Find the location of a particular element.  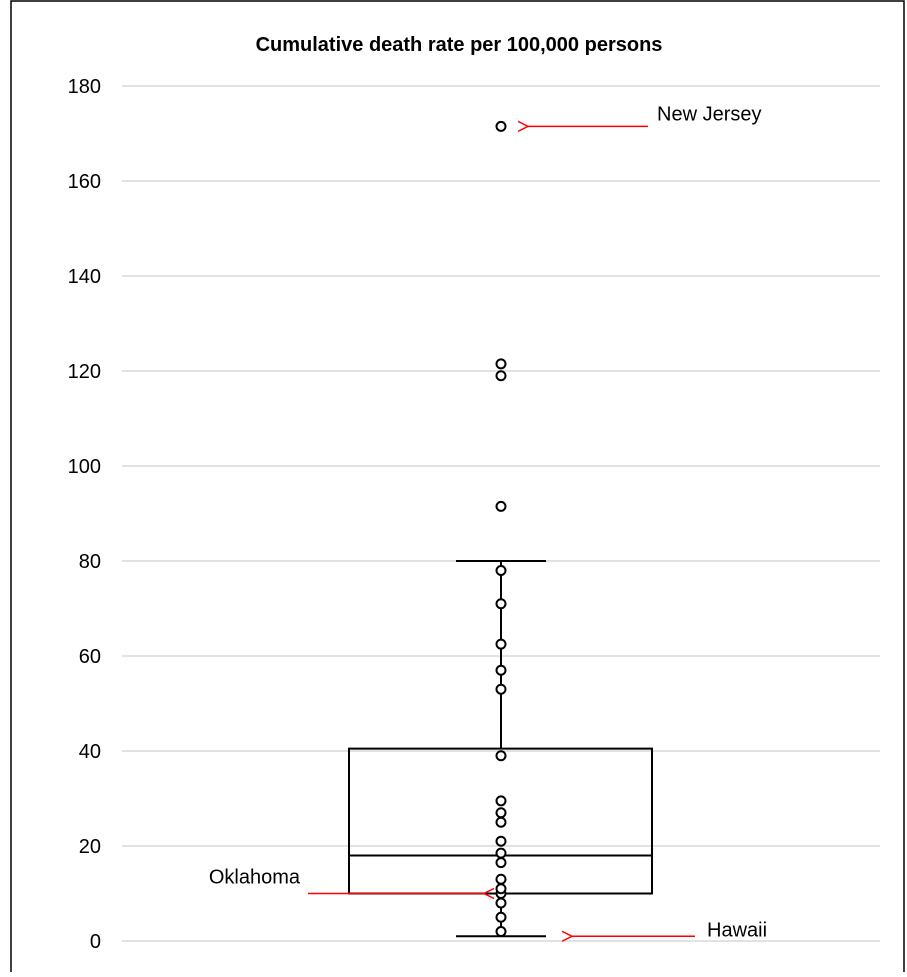

data-points is located at coordinates (501, 528).